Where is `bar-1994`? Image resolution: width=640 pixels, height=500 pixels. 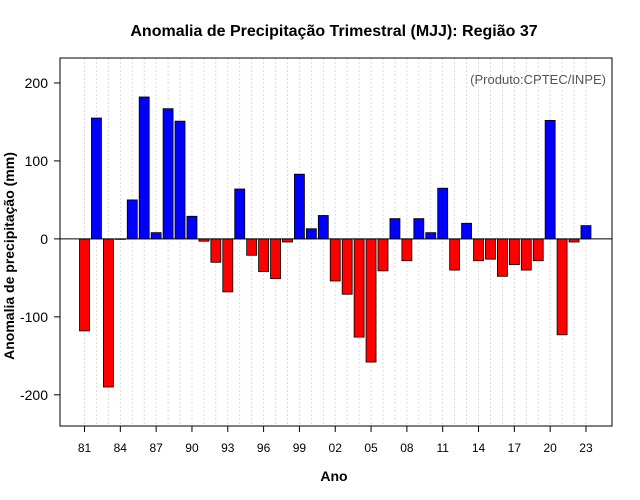 bar-1994 is located at coordinates (240, 214).